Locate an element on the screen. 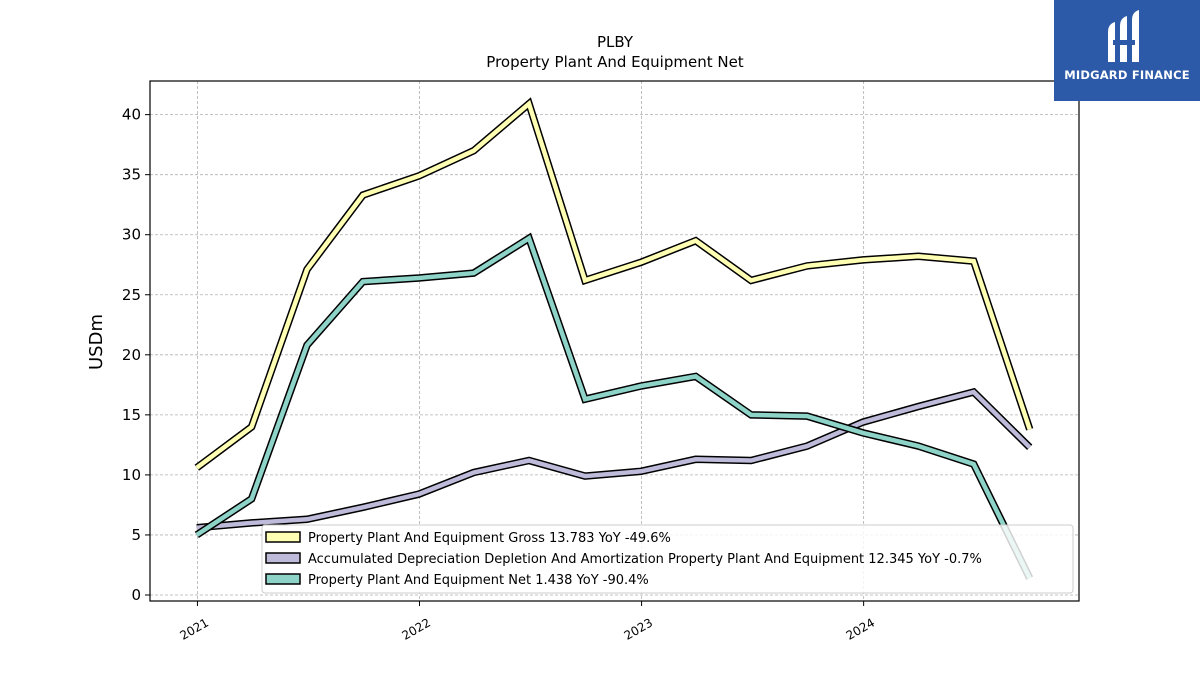 This screenshot has height=675, width=1200. legend-box is located at coordinates (667, 559).